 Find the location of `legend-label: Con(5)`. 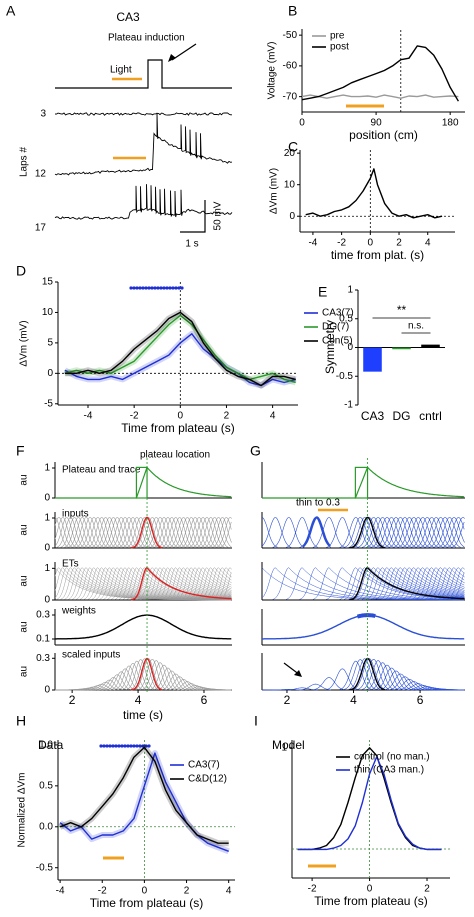

legend-label: Con(5) is located at coordinates (337, 341).